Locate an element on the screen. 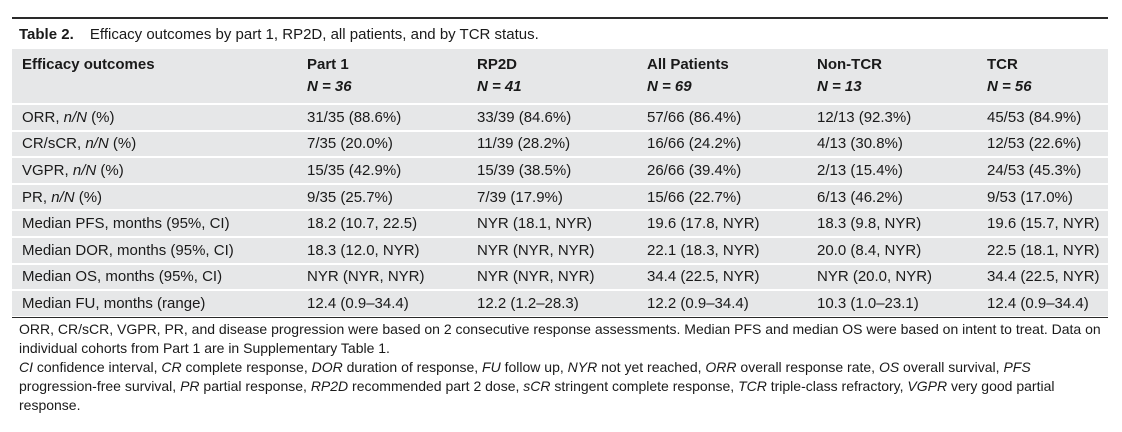 The width and height of the screenshot is (1122, 432). abbreviation-definition: duration of response, is located at coordinates (412, 367).